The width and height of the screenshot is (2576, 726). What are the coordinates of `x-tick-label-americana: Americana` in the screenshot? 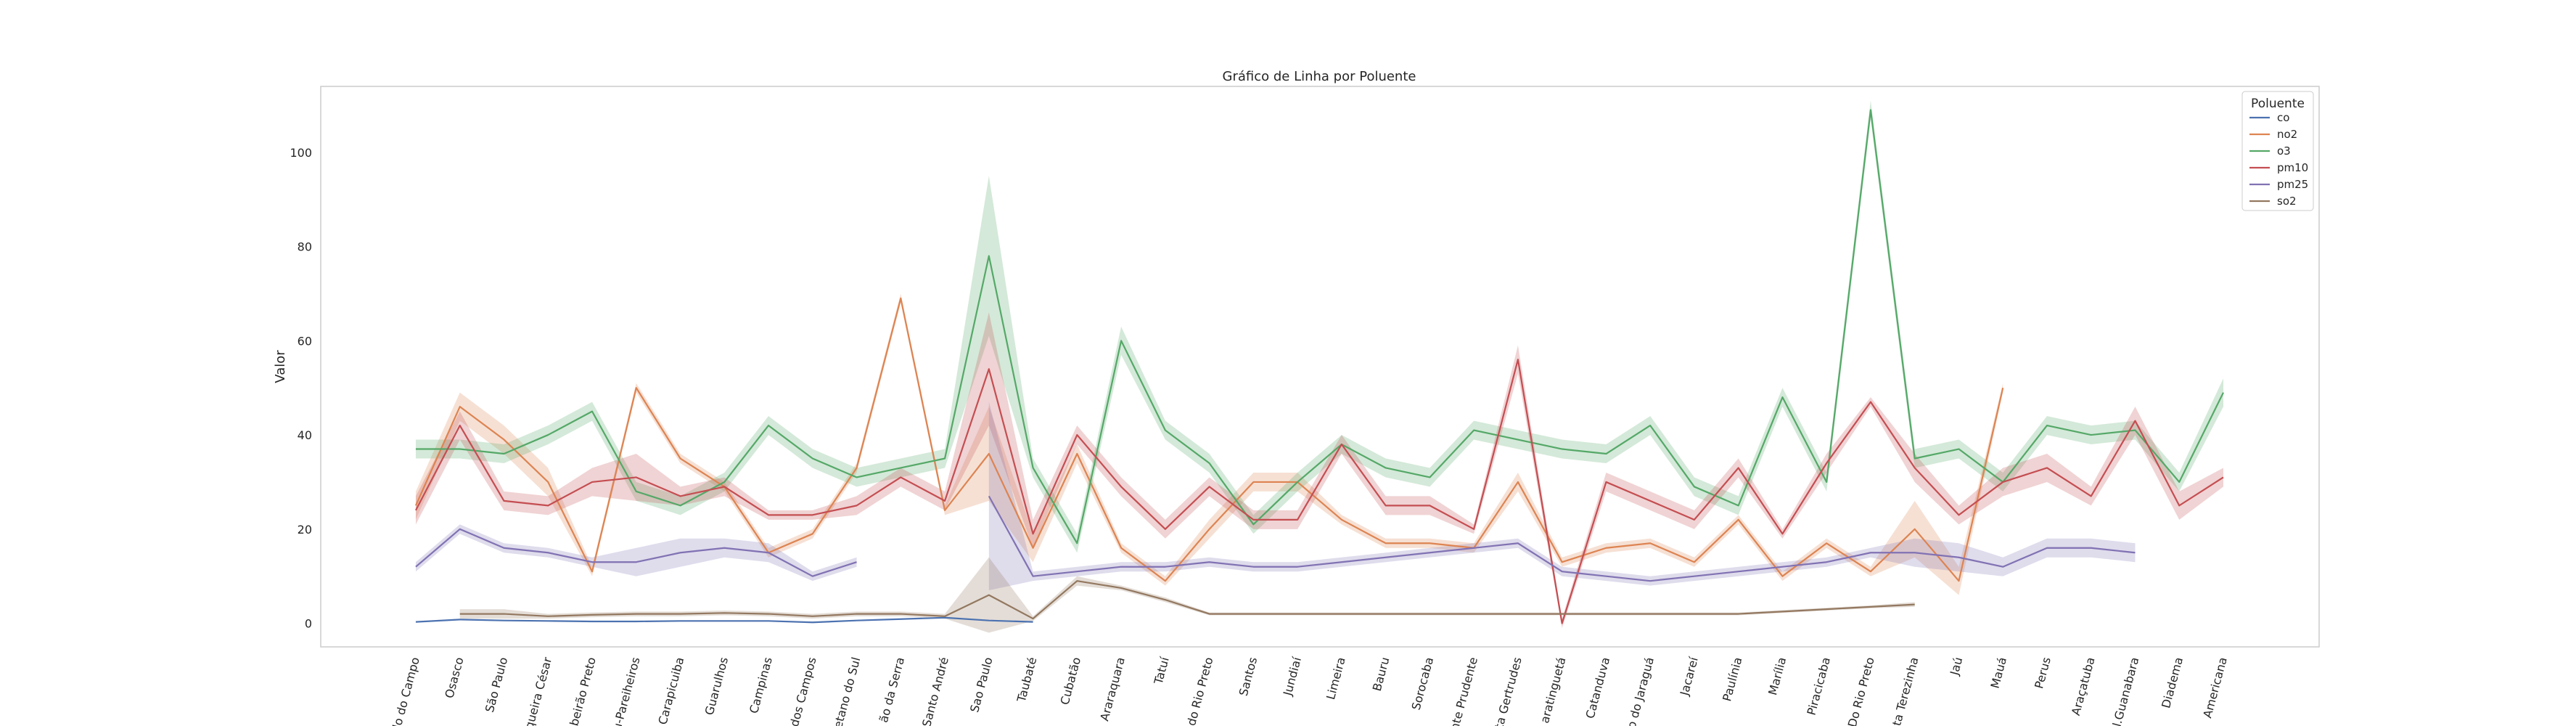 It's located at (2215, 687).